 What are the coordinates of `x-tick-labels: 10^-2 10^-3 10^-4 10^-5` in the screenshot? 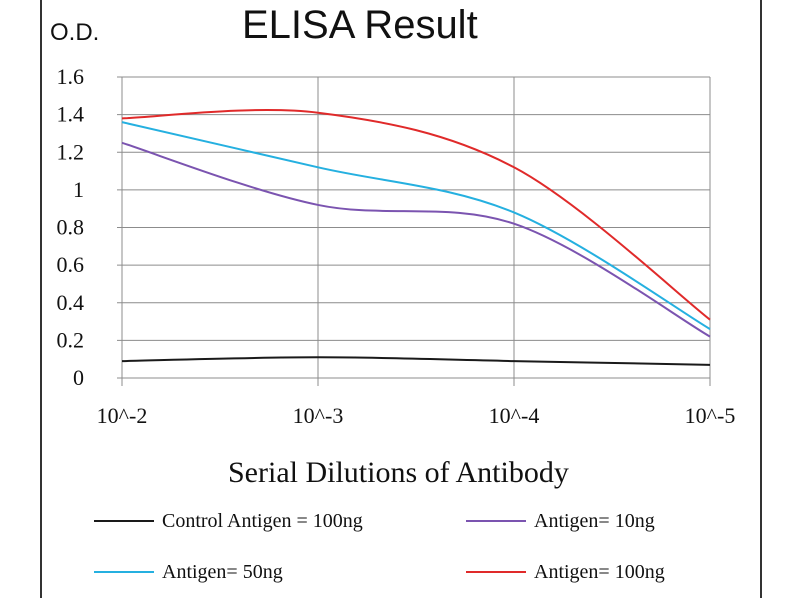 It's located at (416, 415).